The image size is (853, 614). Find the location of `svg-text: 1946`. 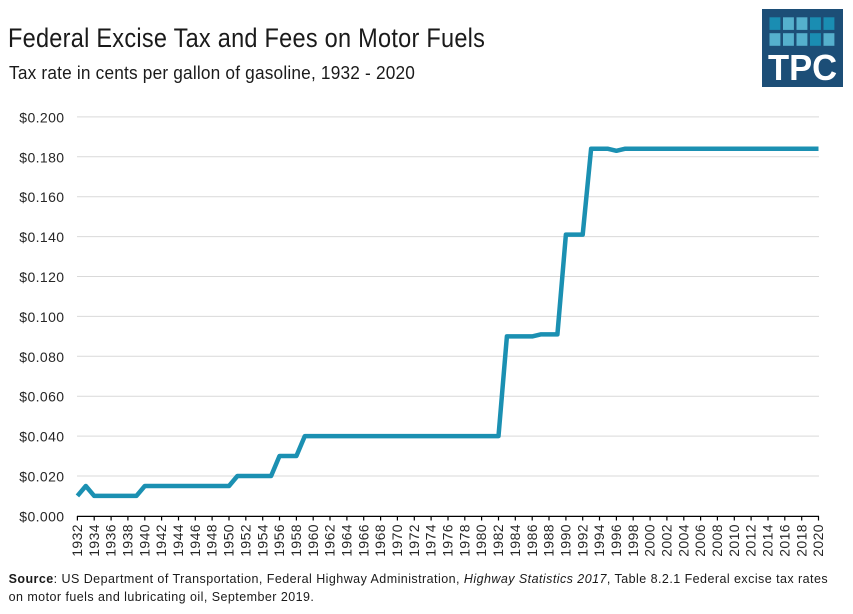

svg-text: 1946 is located at coordinates (195, 540).